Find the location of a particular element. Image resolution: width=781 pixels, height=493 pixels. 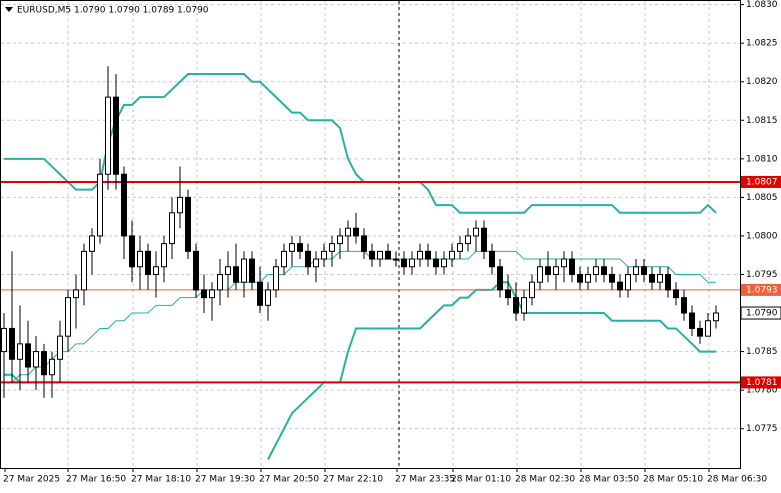

current-price-box is located at coordinates (760, 313).